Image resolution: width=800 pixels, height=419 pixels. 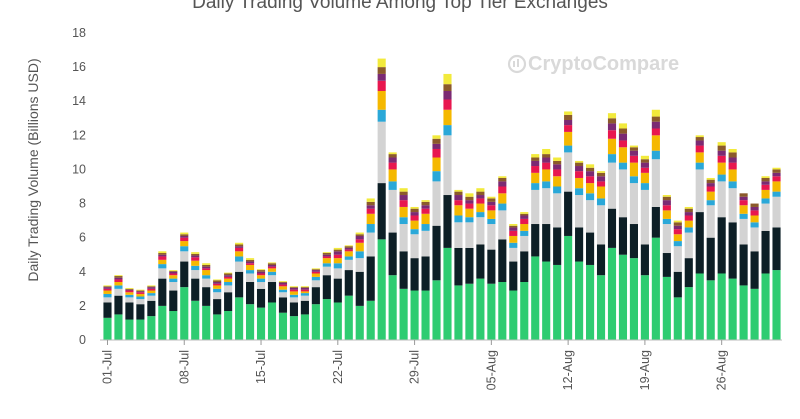 I want to click on bar-stack-08-Aug, so click(x=524, y=276).